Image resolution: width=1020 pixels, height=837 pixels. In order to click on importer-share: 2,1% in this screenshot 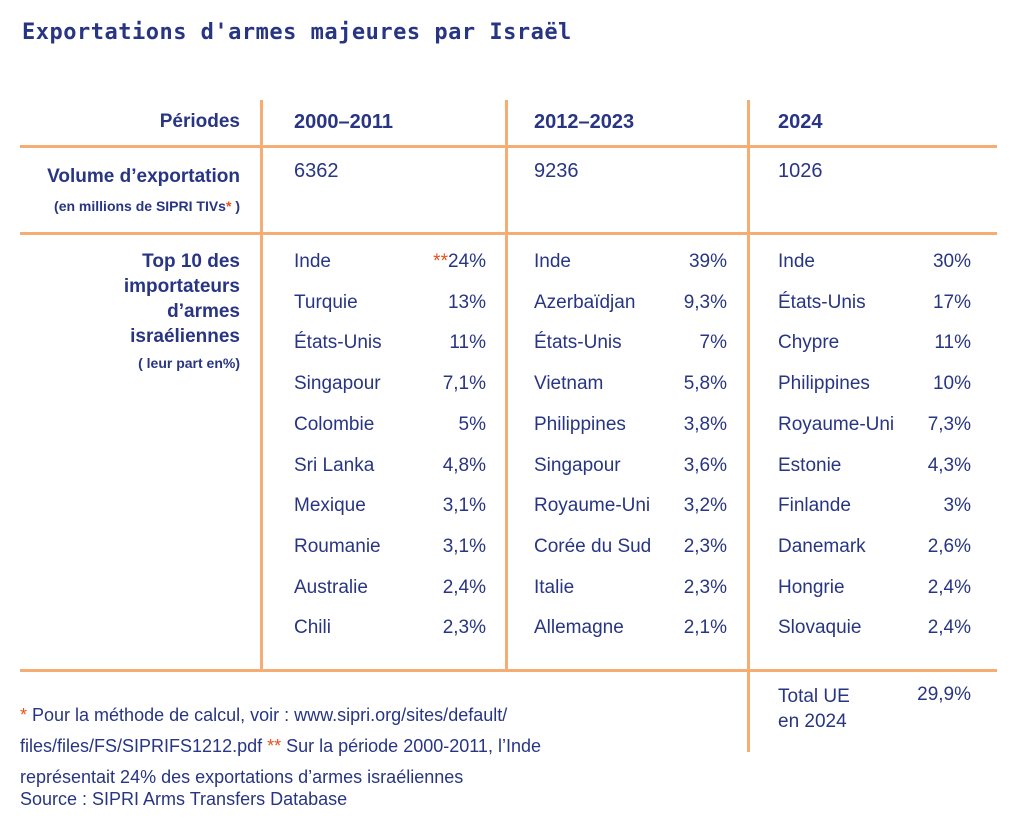, I will do `click(687, 628)`.